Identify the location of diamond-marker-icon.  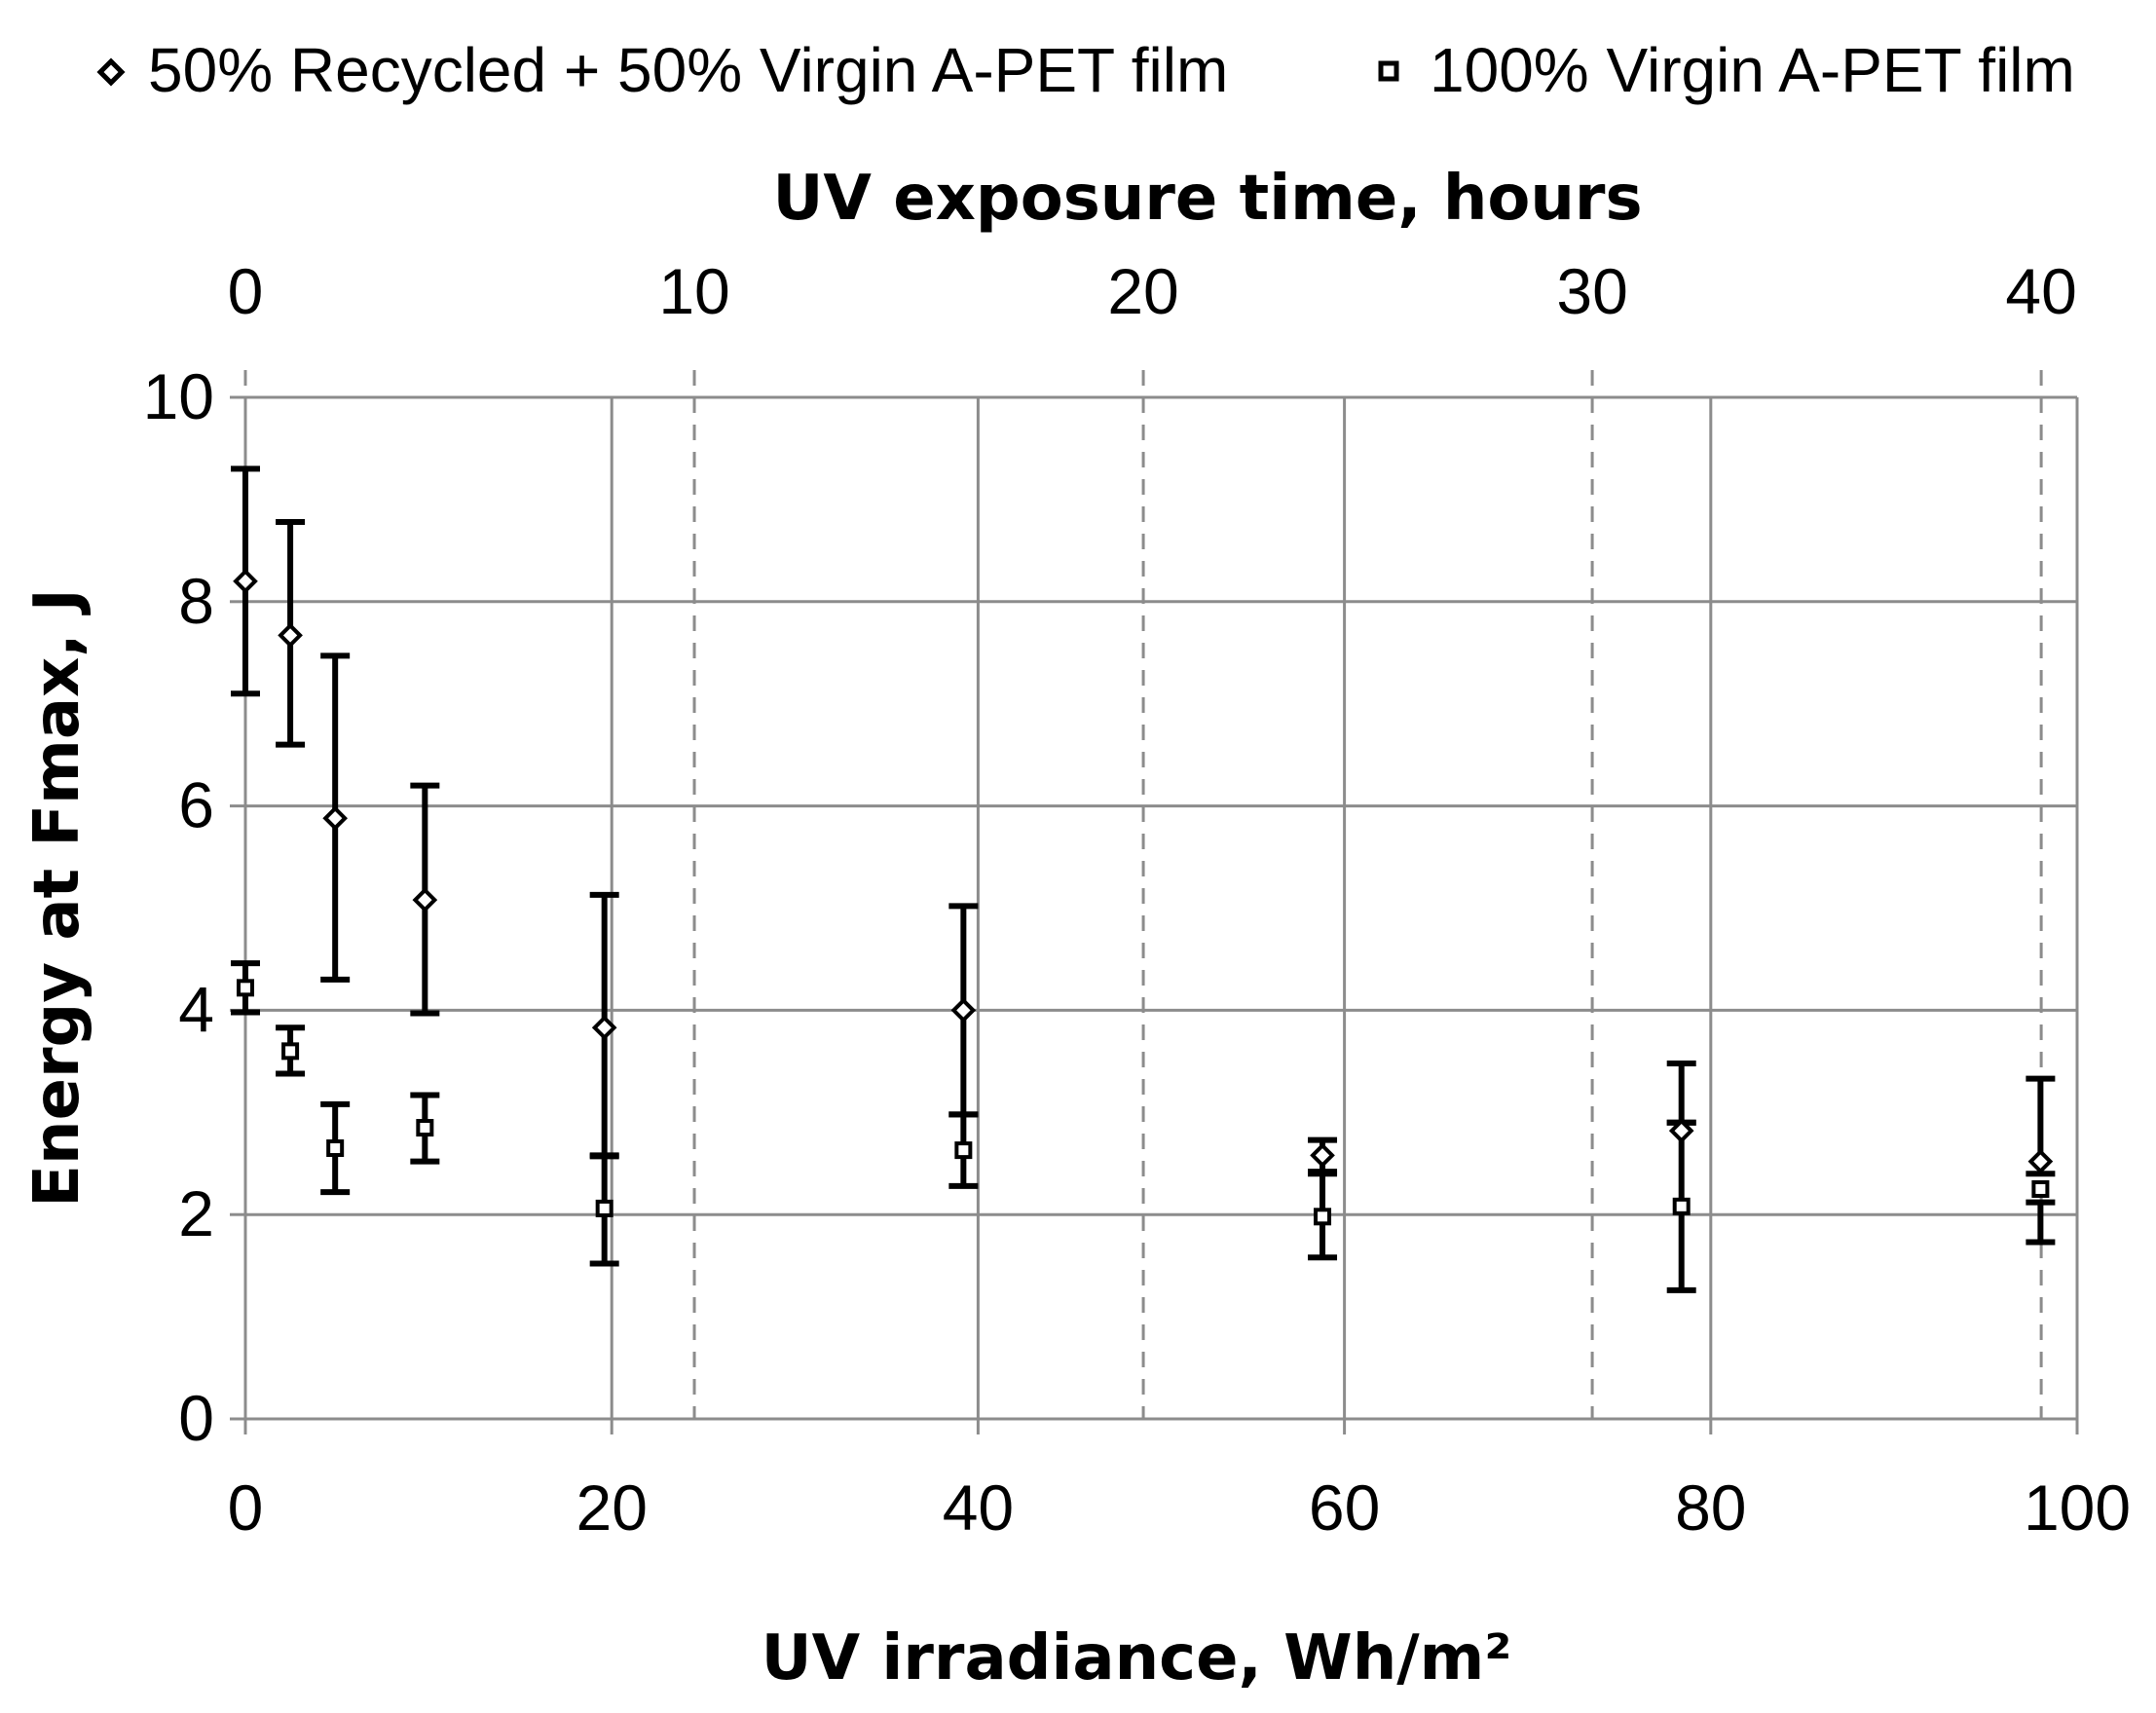
(111, 72).